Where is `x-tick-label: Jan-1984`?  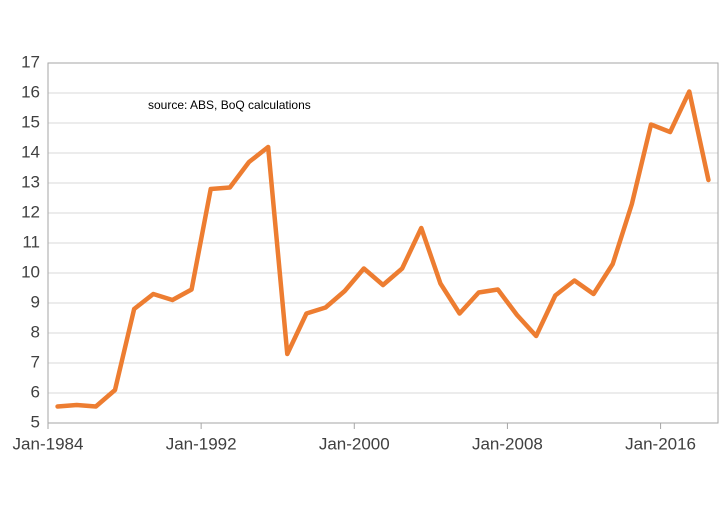 x-tick-label: Jan-1984 is located at coordinates (48, 443).